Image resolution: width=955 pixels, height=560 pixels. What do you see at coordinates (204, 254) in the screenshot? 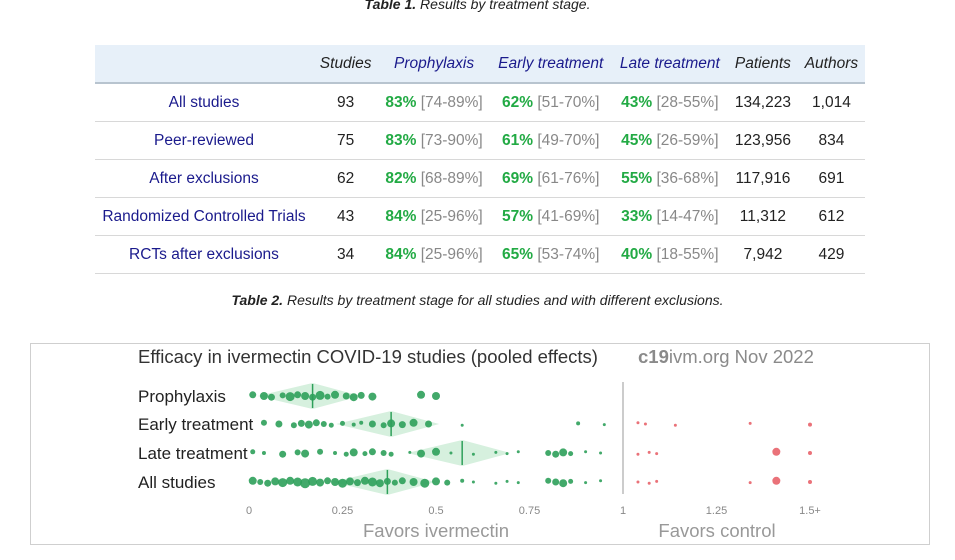
I see `row-name-link: RCTs after exclusions` at bounding box center [204, 254].